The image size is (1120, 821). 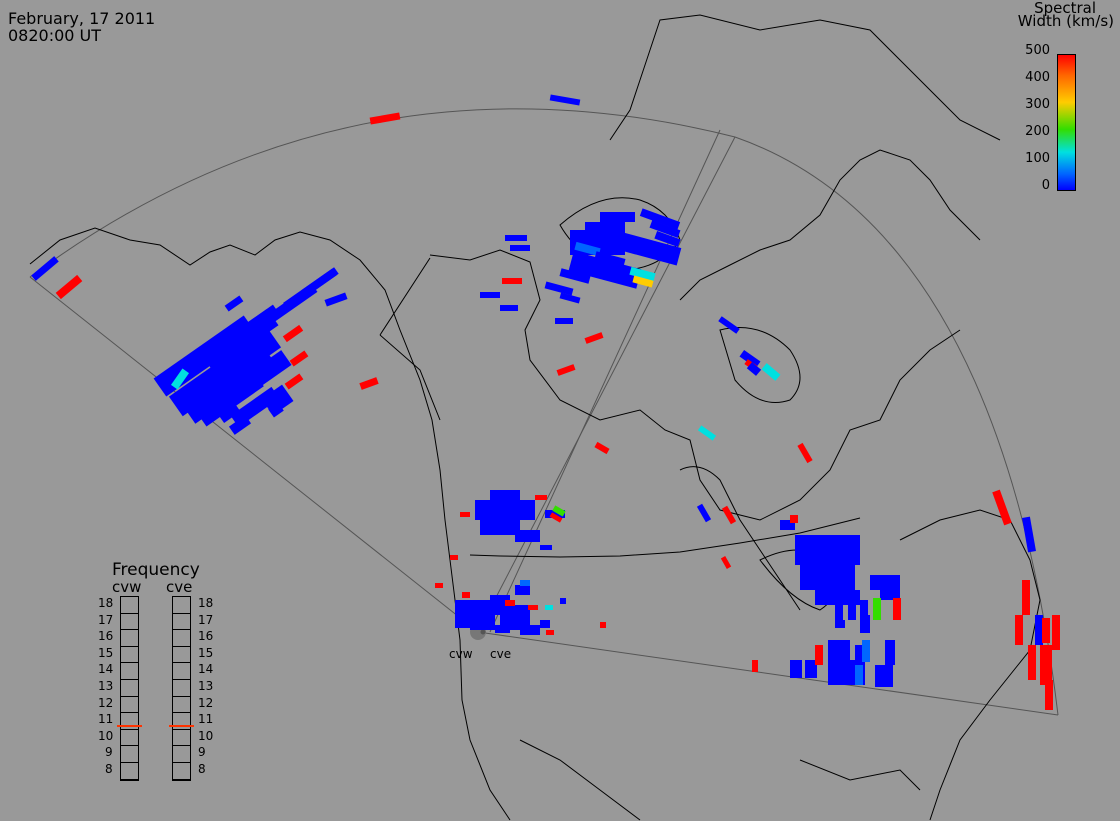 What do you see at coordinates (129, 725) in the screenshot?
I see `frequency-marker` at bounding box center [129, 725].